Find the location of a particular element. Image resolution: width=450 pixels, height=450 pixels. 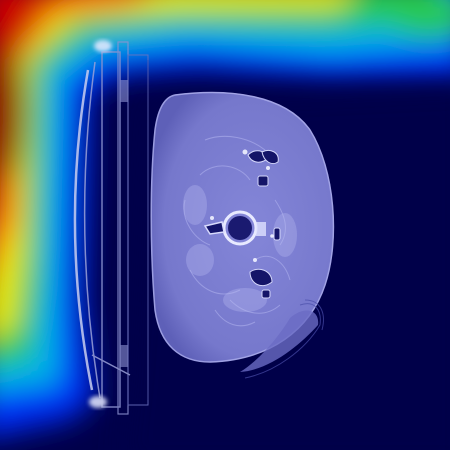

bowel-gas is located at coordinates (264, 224).